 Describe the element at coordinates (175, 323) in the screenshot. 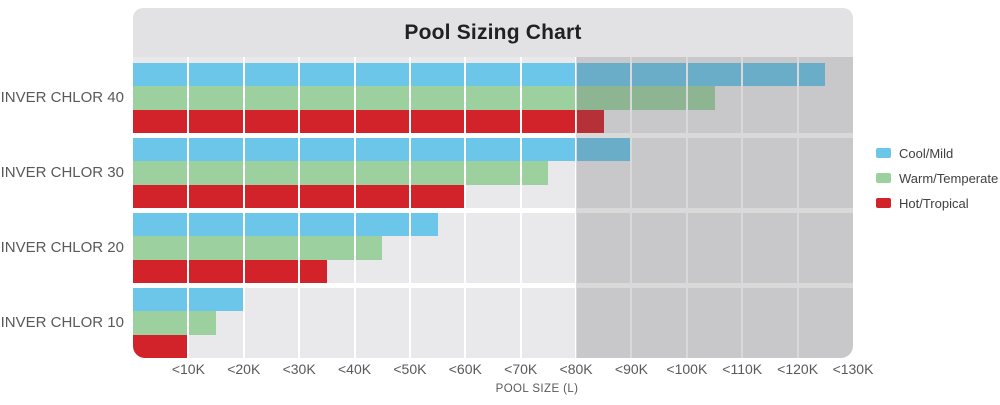

I see `bar-inver-chlor-10-warm-temperate` at that location.